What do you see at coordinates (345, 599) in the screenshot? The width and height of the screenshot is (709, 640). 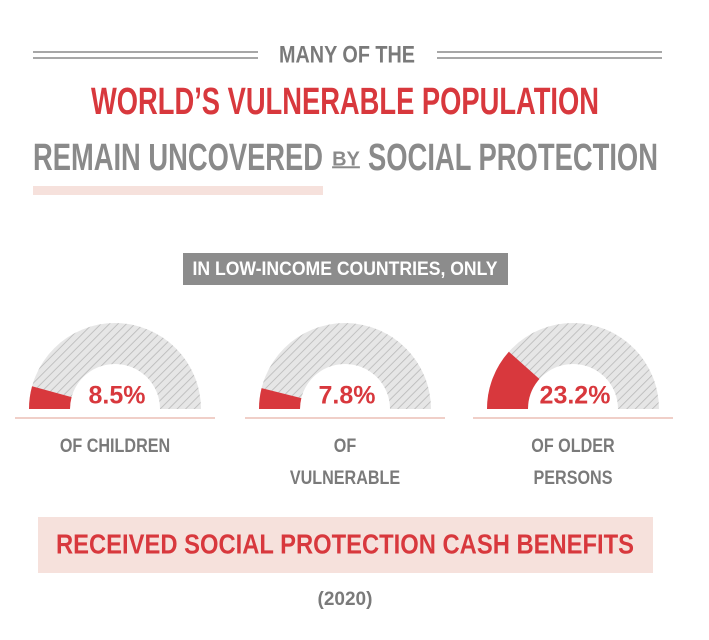 I see `year: (2020)` at bounding box center [345, 599].